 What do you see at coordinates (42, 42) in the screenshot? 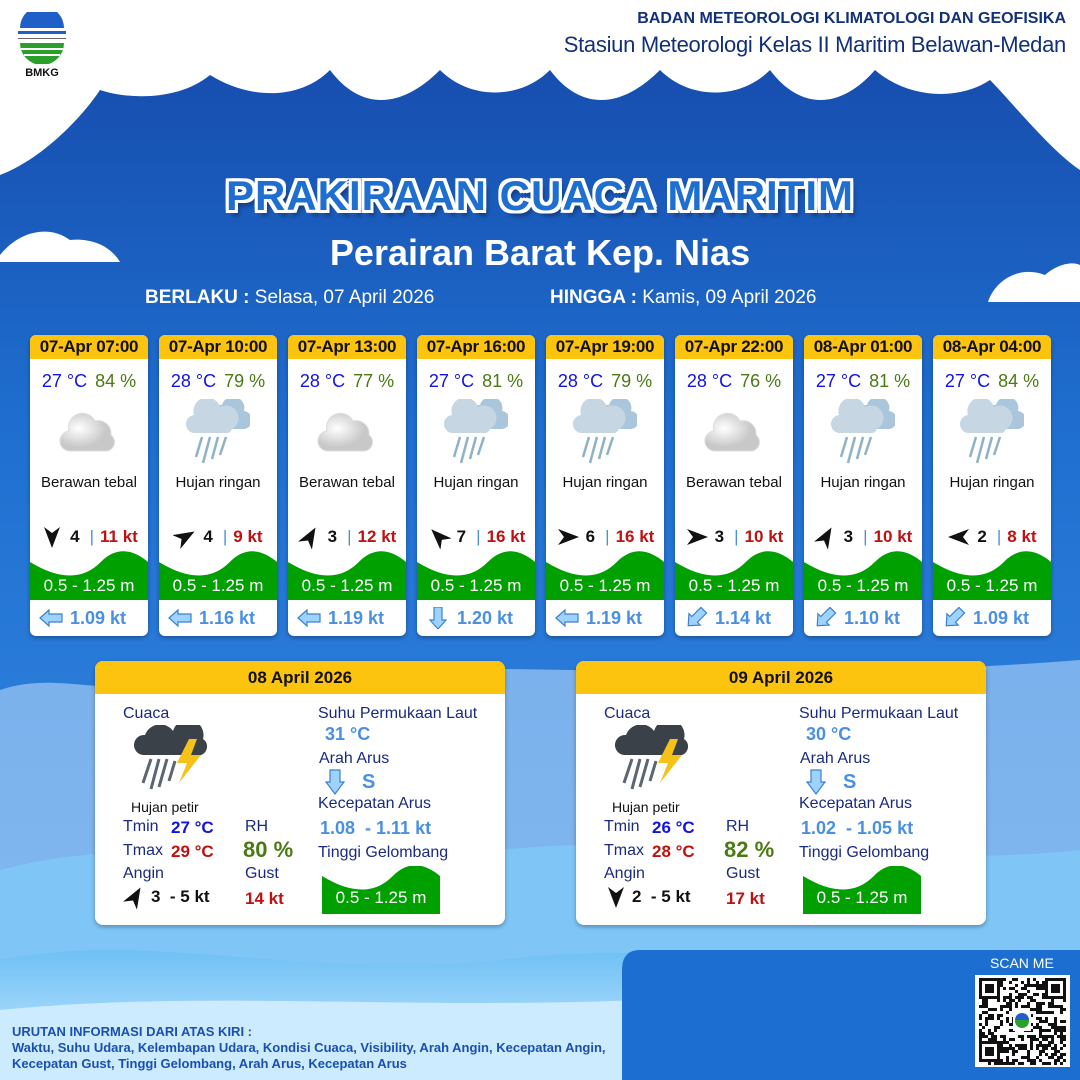
I see `bmkg-logo: BMKG` at bounding box center [42, 42].